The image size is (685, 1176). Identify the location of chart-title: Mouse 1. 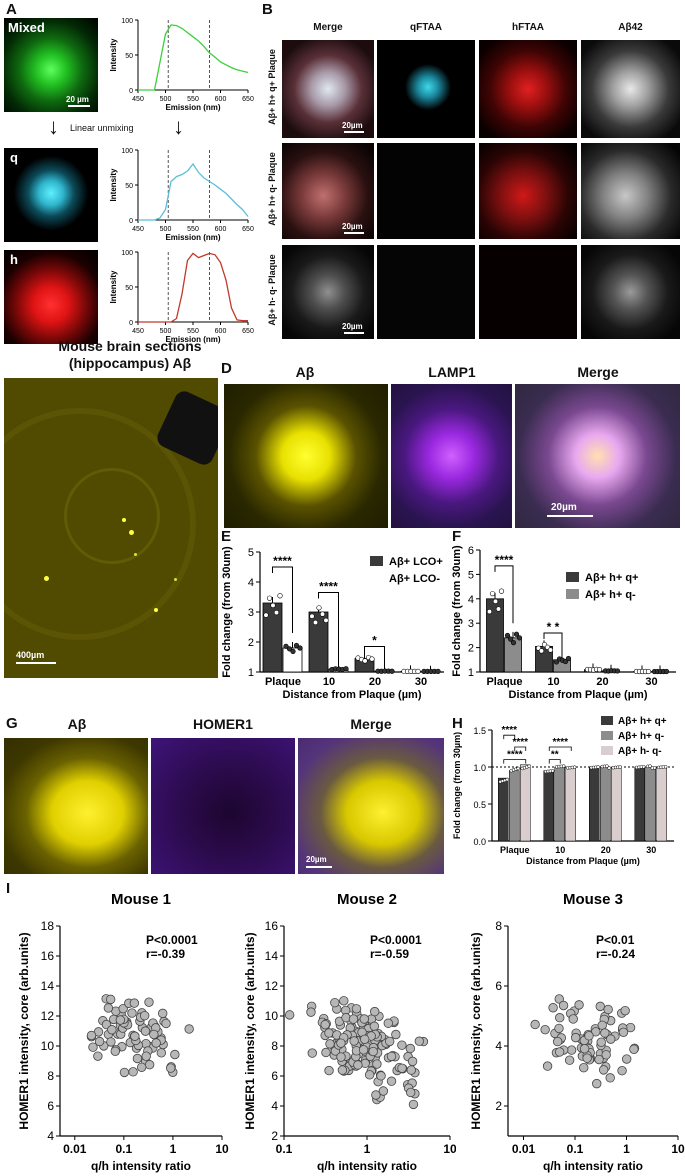
(141, 899).